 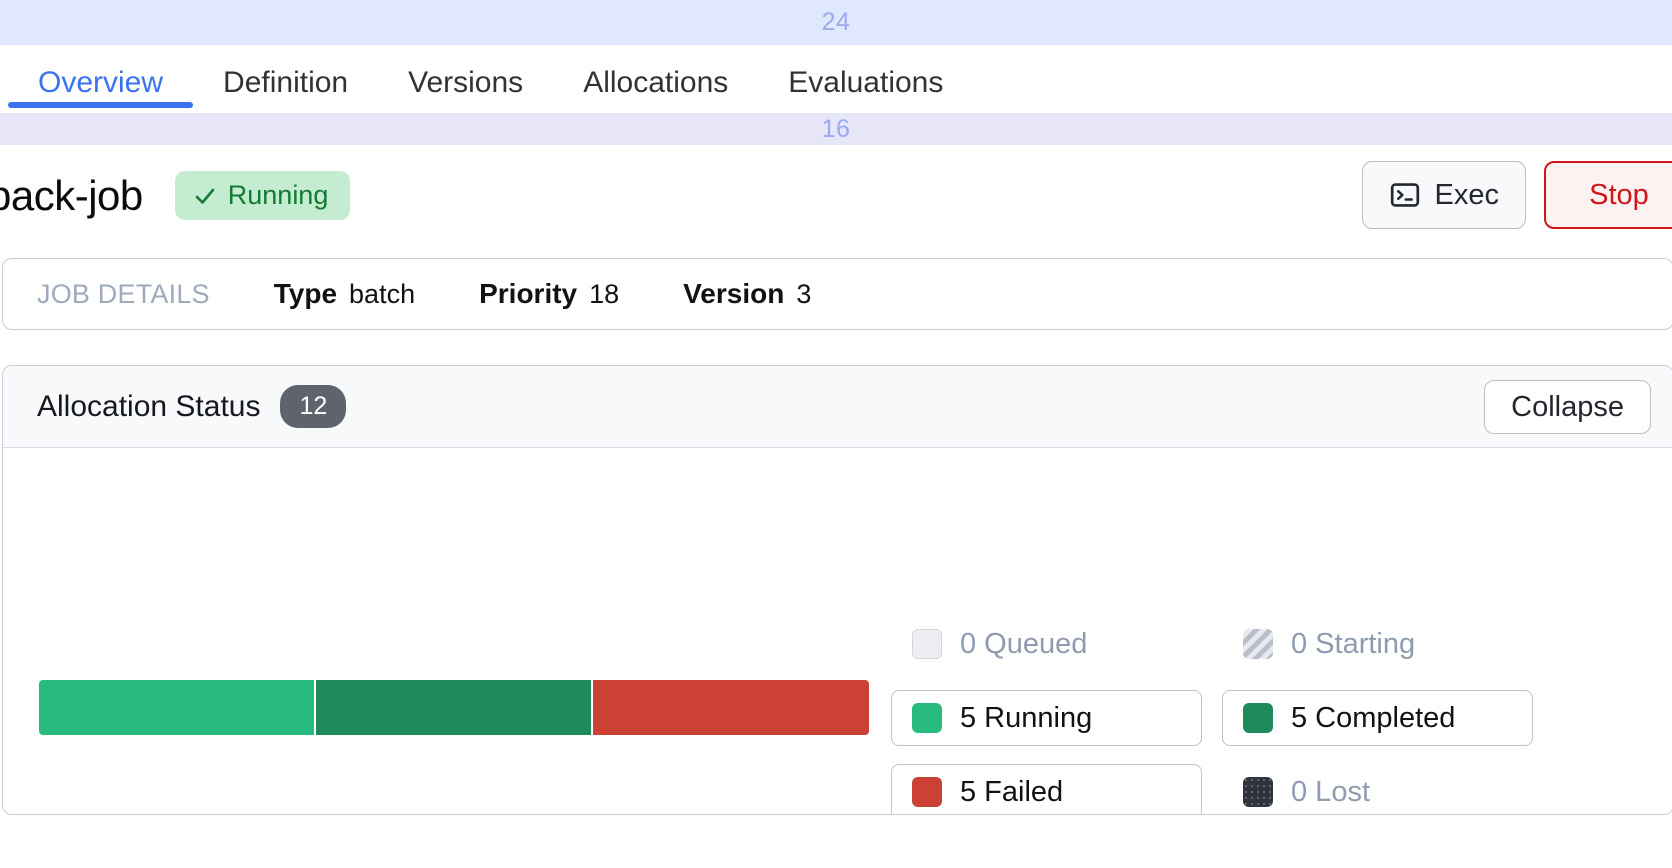 I want to click on allocation-count-badge: 12, so click(x=313, y=406).